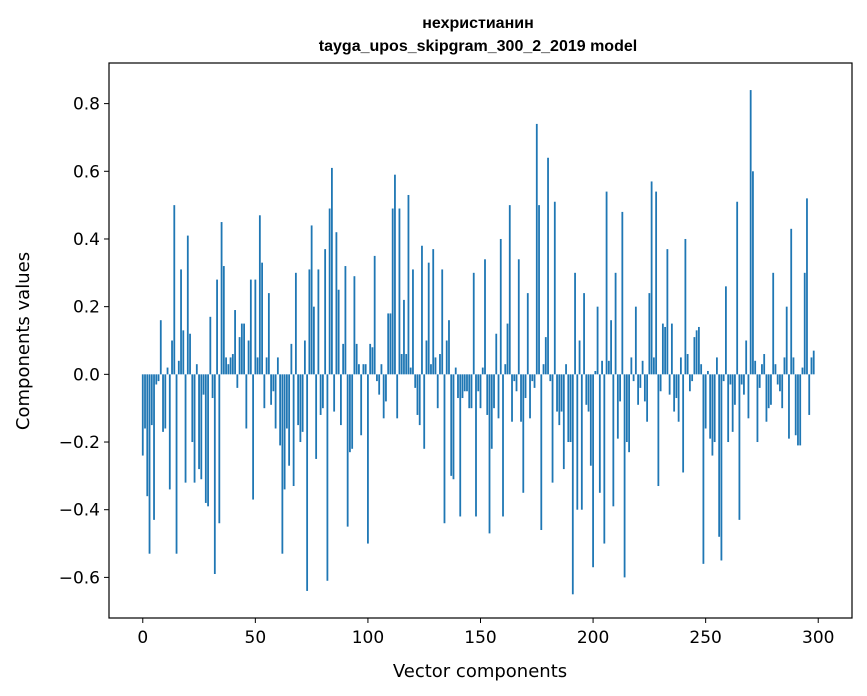 The image size is (867, 696). I want to click on y-axis-ticks: −0.6 −0.4 −0.2 0.0 0.2 0.4 0.6 0.8, so click(84, 341).